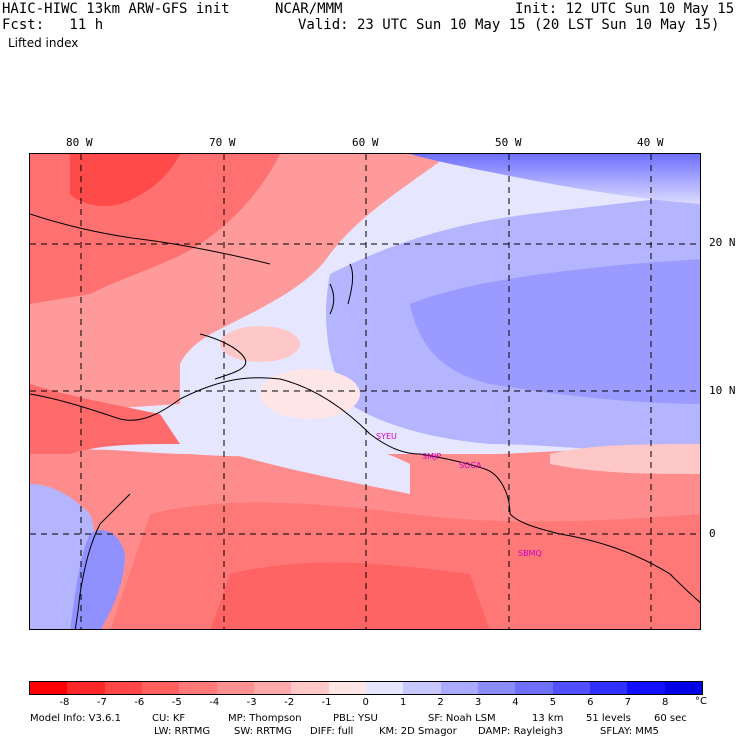 Image resolution: width=740 pixels, height=740 pixels. Describe the element at coordinates (79, 142) in the screenshot. I see `lon-label-80w: 80 W` at that location.